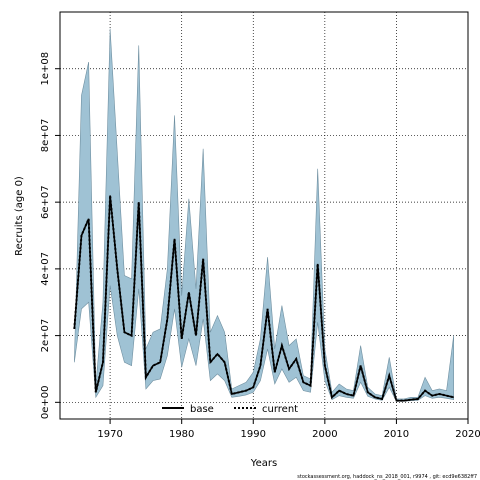 The width and height of the screenshot is (480, 480). Describe the element at coordinates (280, 409) in the screenshot. I see `legend-label-current: current` at that location.